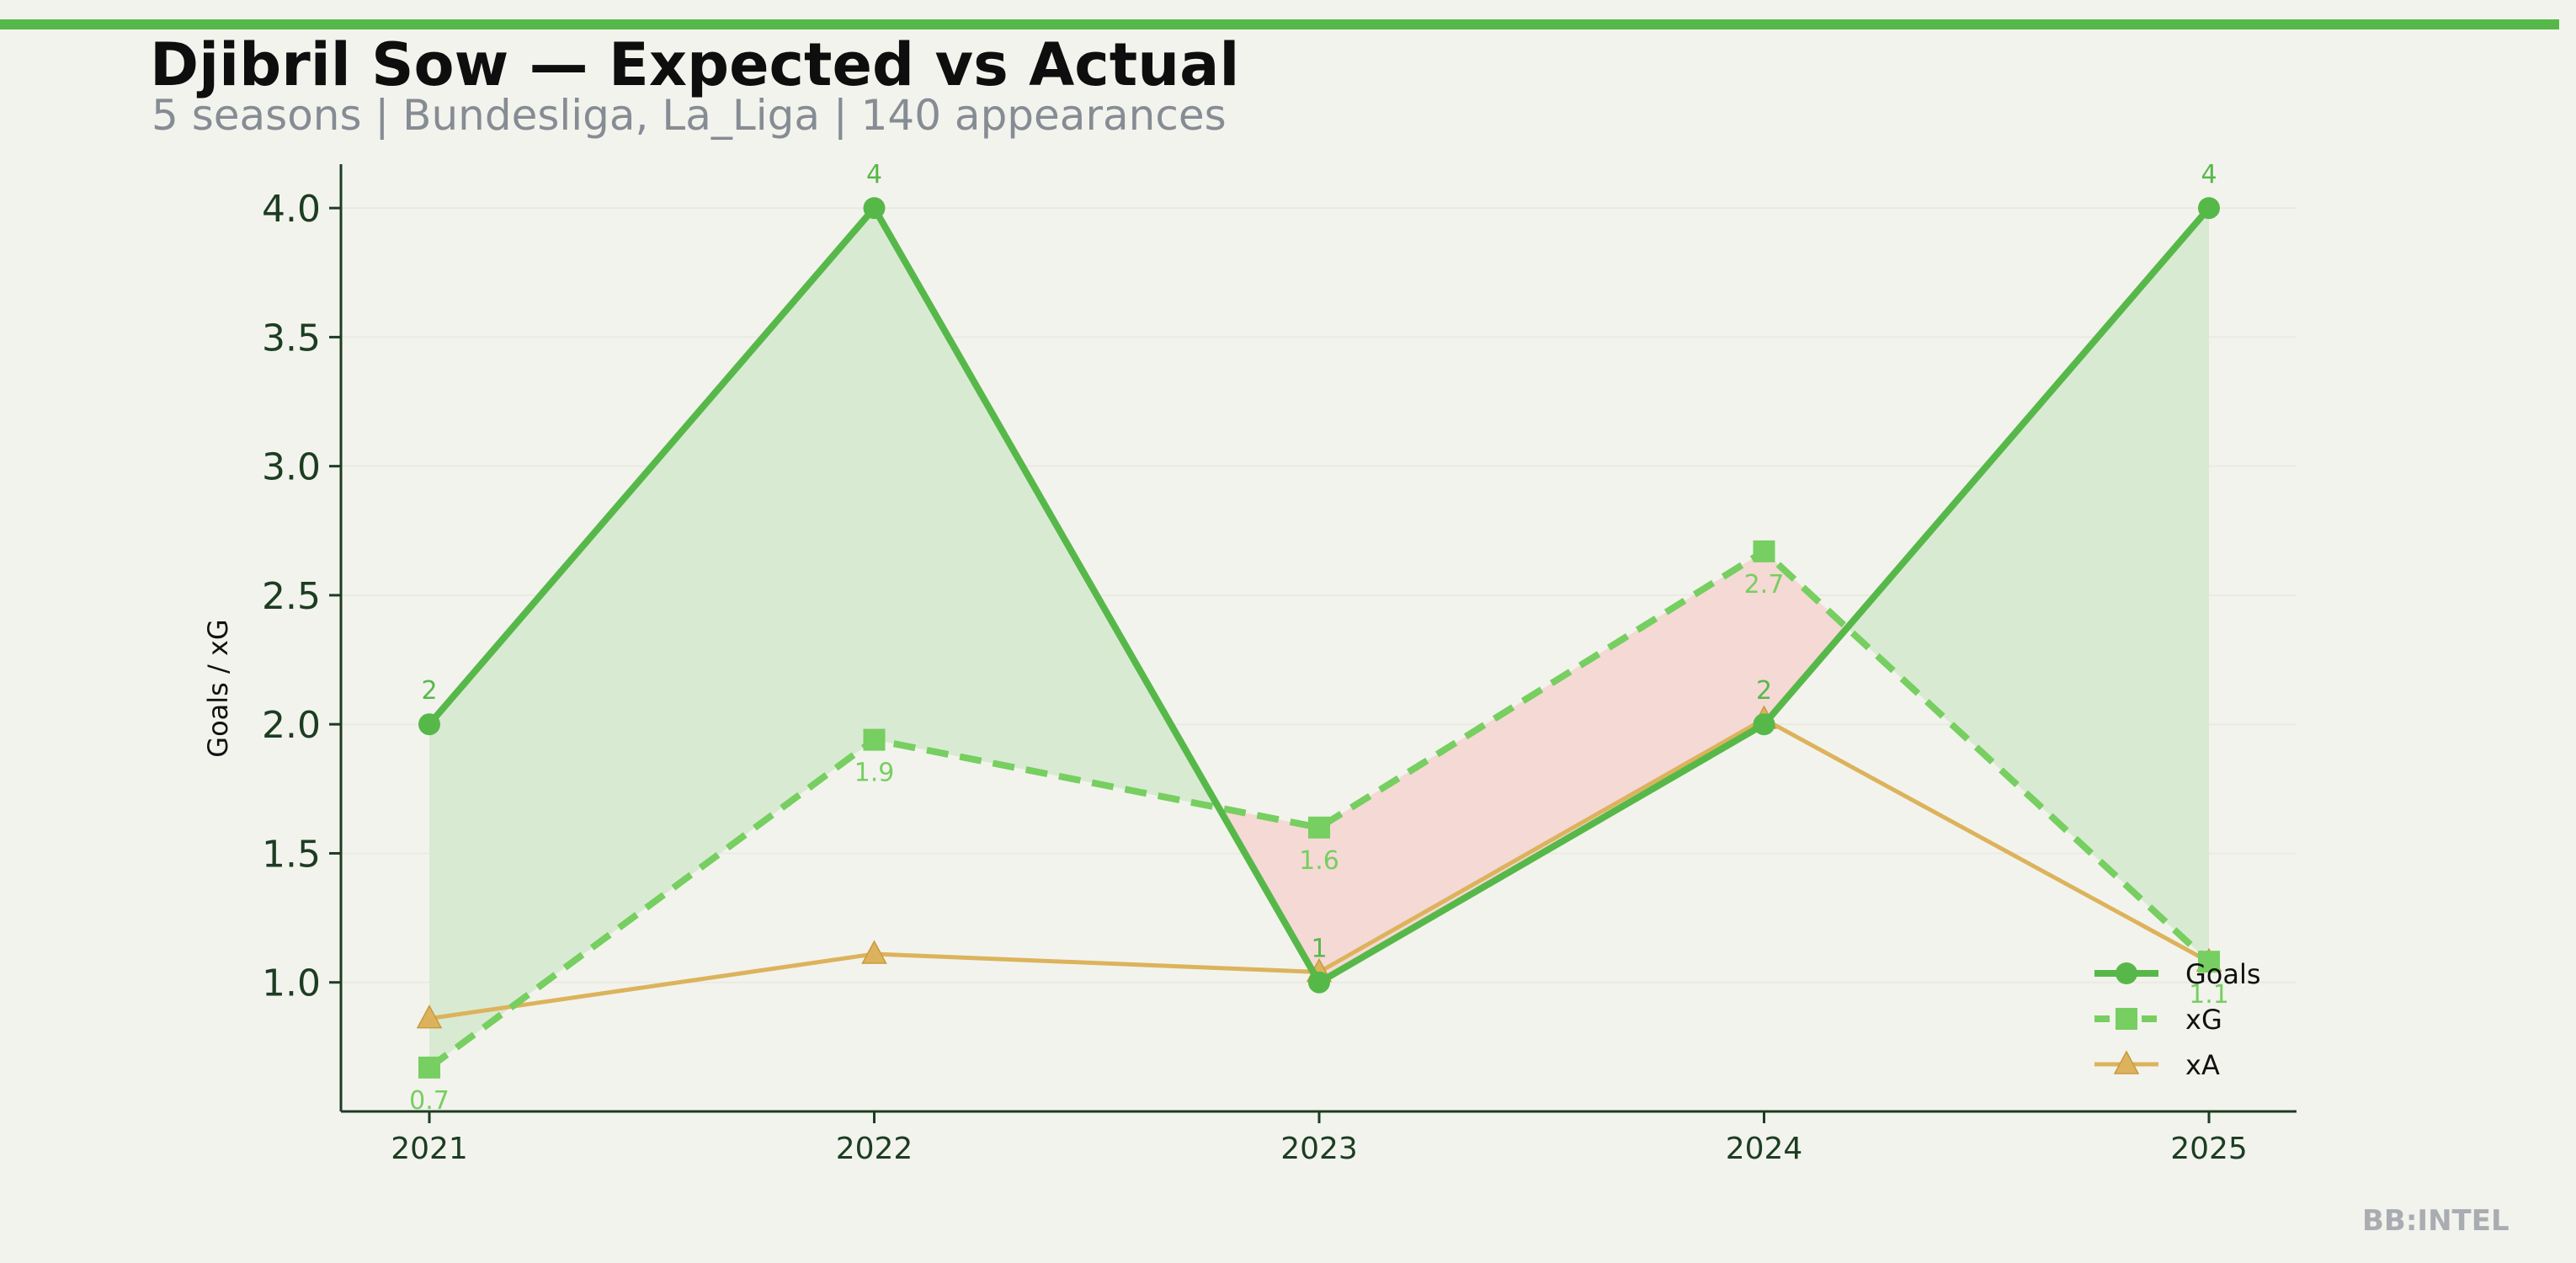  Describe the element at coordinates (291, 983) in the screenshot. I see `y-tick-label: 1.0` at that location.